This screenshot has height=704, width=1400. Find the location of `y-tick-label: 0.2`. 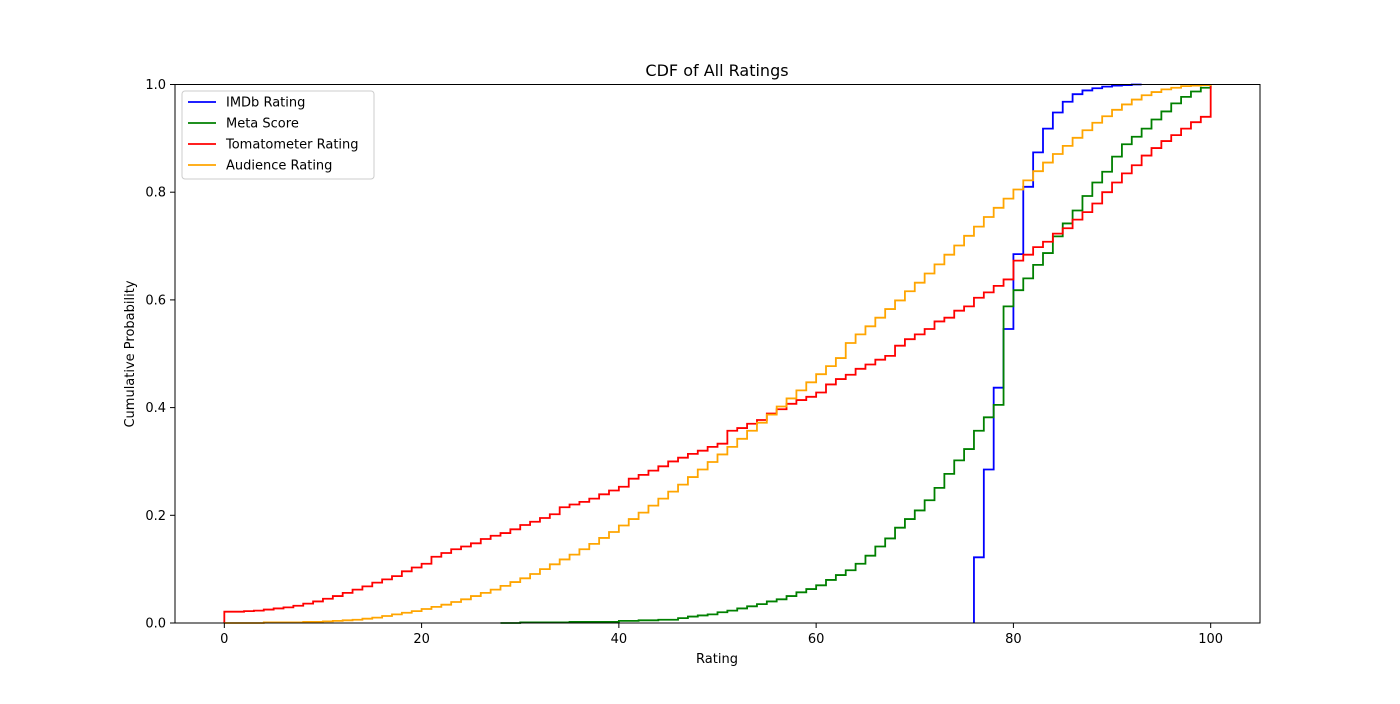

y-tick-label: 0.2 is located at coordinates (155, 516).